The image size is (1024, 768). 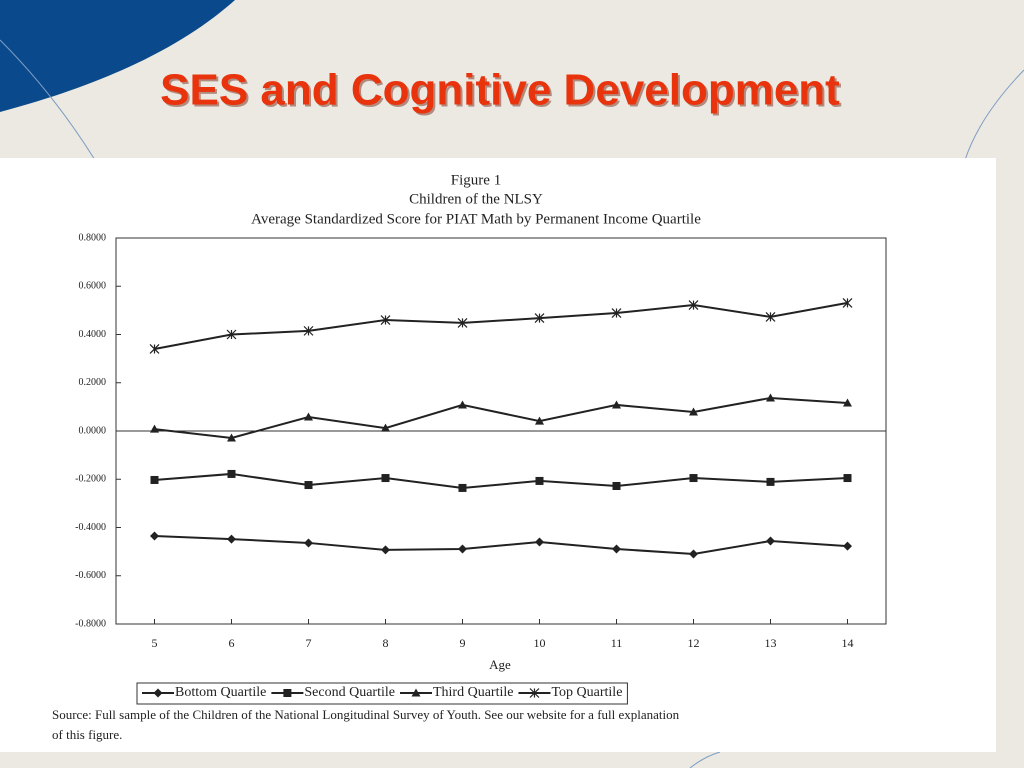 I want to click on y-tick-label: 0.0000, so click(x=93, y=430).